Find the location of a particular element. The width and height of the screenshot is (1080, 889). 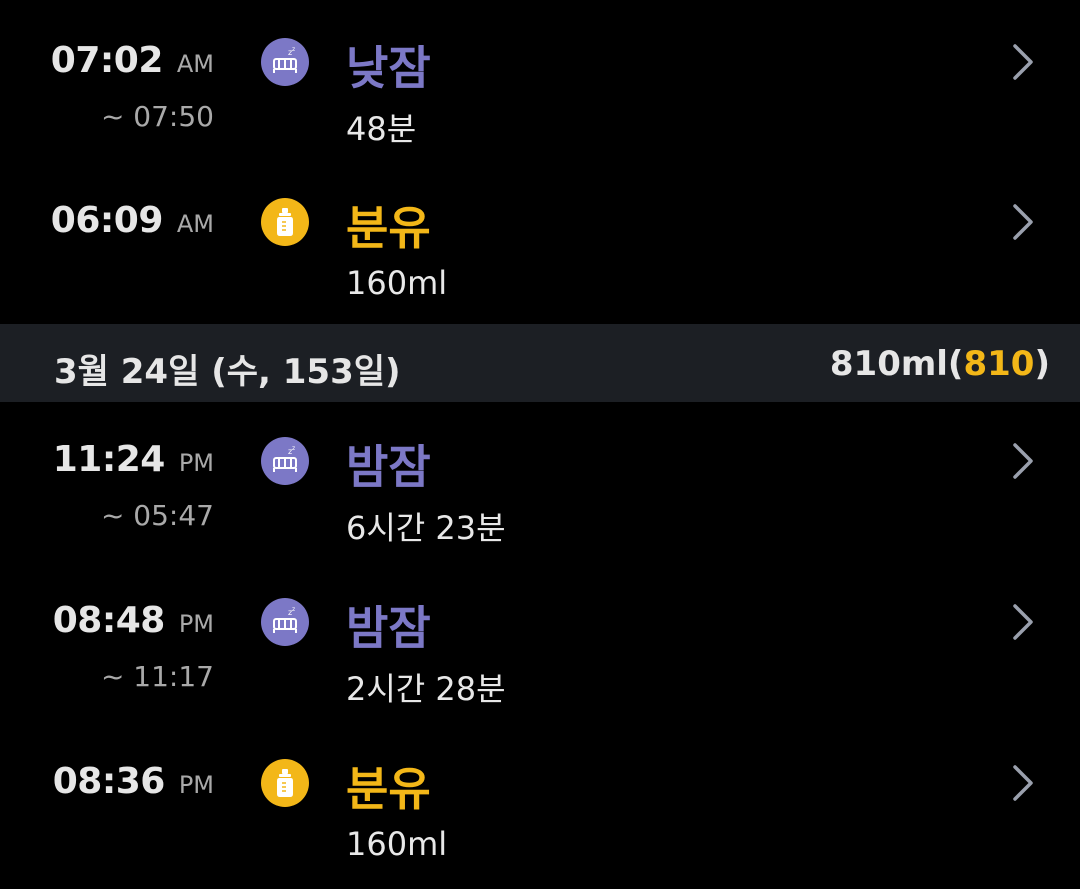

entry-detail: 48분 is located at coordinates (381, 129).